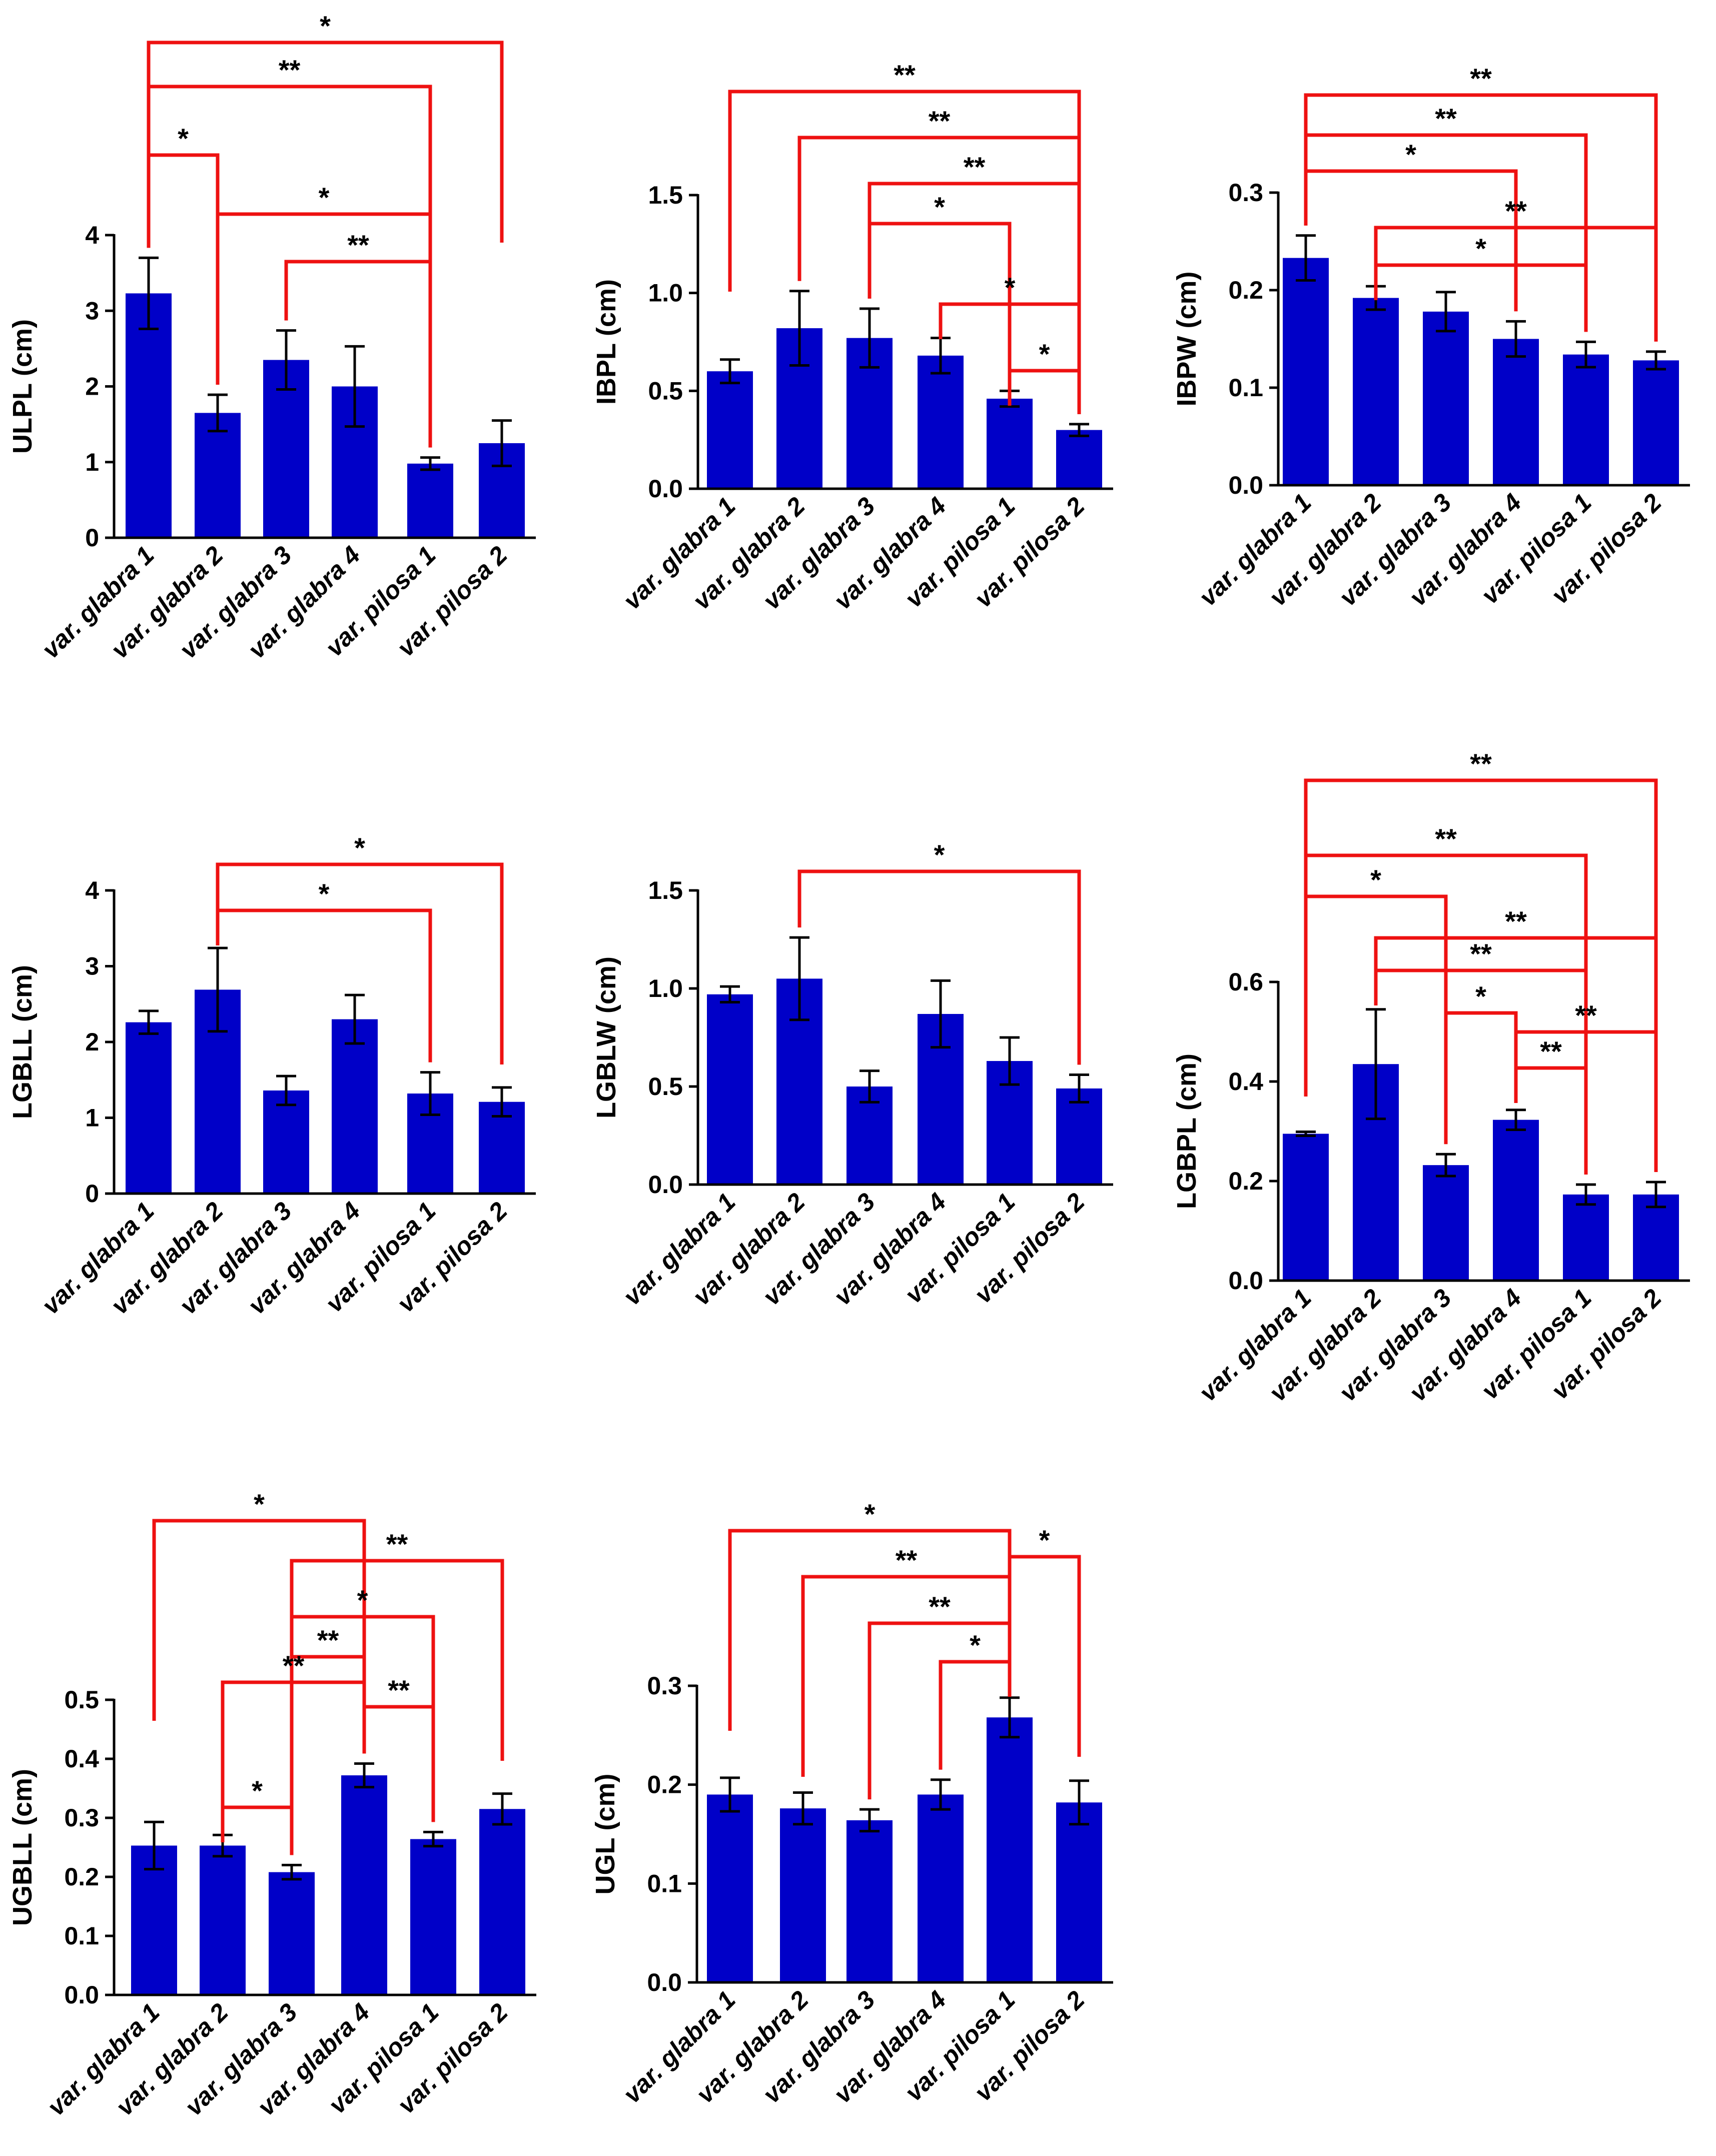 The height and width of the screenshot is (2156, 1716). What do you see at coordinates (665, 293) in the screenshot?
I see `y-tick-label: 1.0` at bounding box center [665, 293].